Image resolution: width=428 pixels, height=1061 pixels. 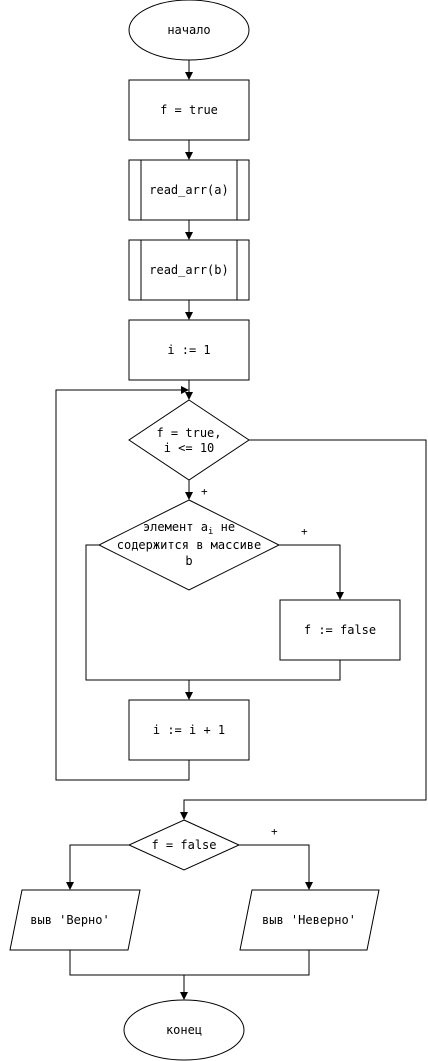 I want to click on init-i-label: i := 1, so click(x=188, y=350).